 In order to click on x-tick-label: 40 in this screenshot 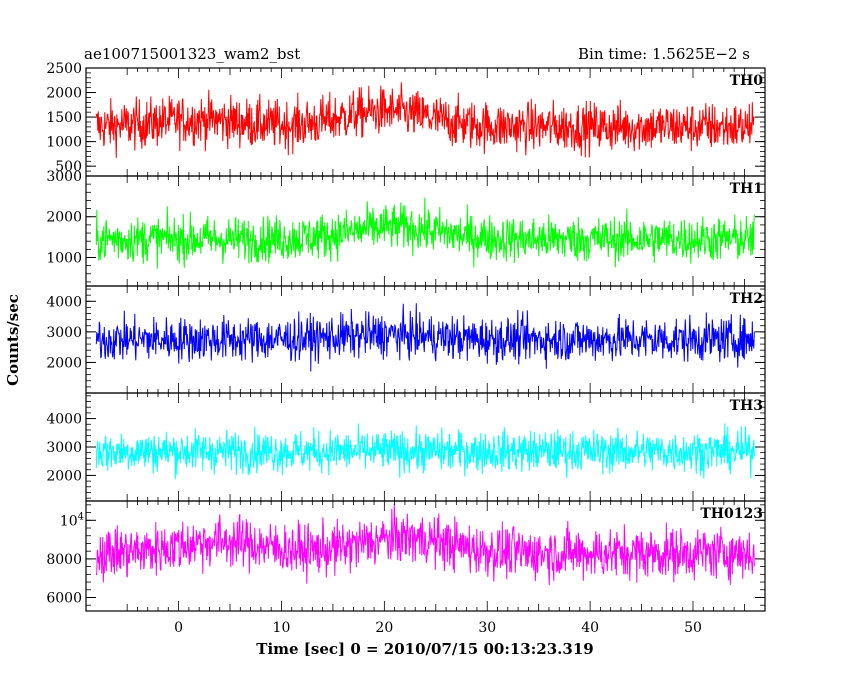, I will do `click(590, 628)`.